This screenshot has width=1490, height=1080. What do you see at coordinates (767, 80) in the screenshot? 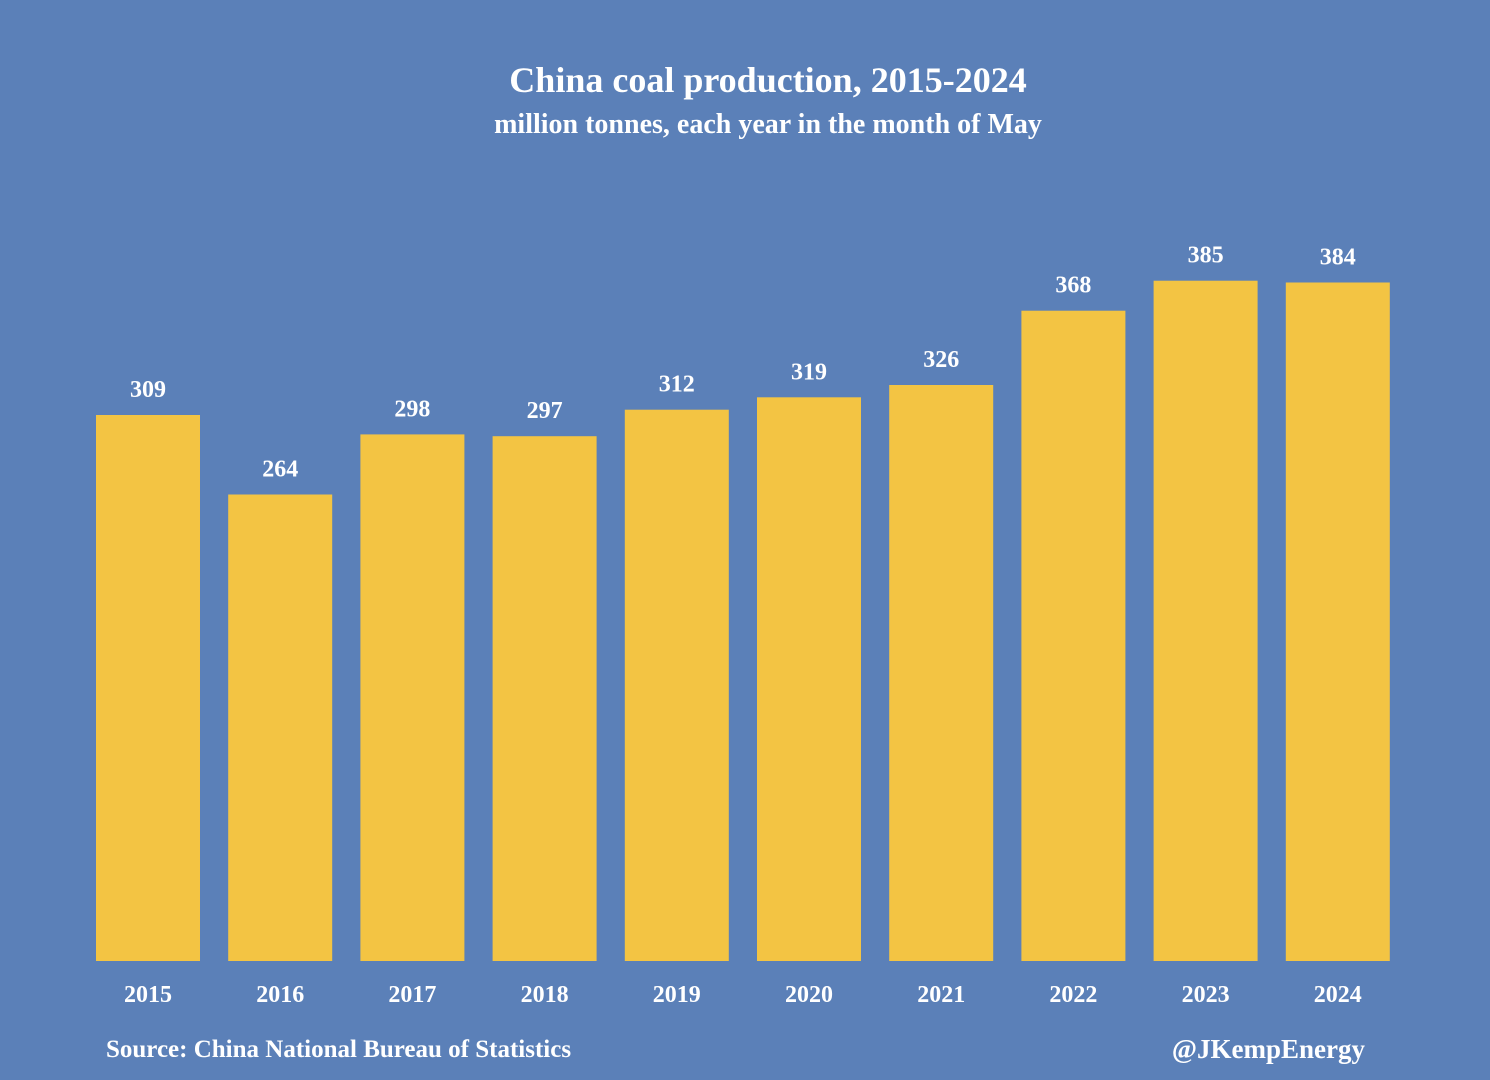
I see `chart-title: China coal production, 2015-2024` at bounding box center [767, 80].